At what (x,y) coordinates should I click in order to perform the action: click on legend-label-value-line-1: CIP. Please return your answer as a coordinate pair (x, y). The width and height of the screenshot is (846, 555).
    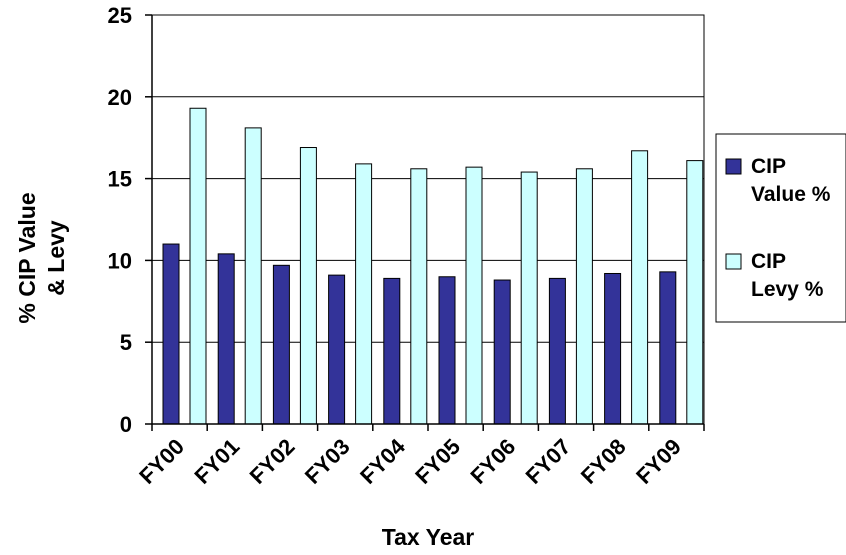
    Looking at the image, I should click on (768, 166).